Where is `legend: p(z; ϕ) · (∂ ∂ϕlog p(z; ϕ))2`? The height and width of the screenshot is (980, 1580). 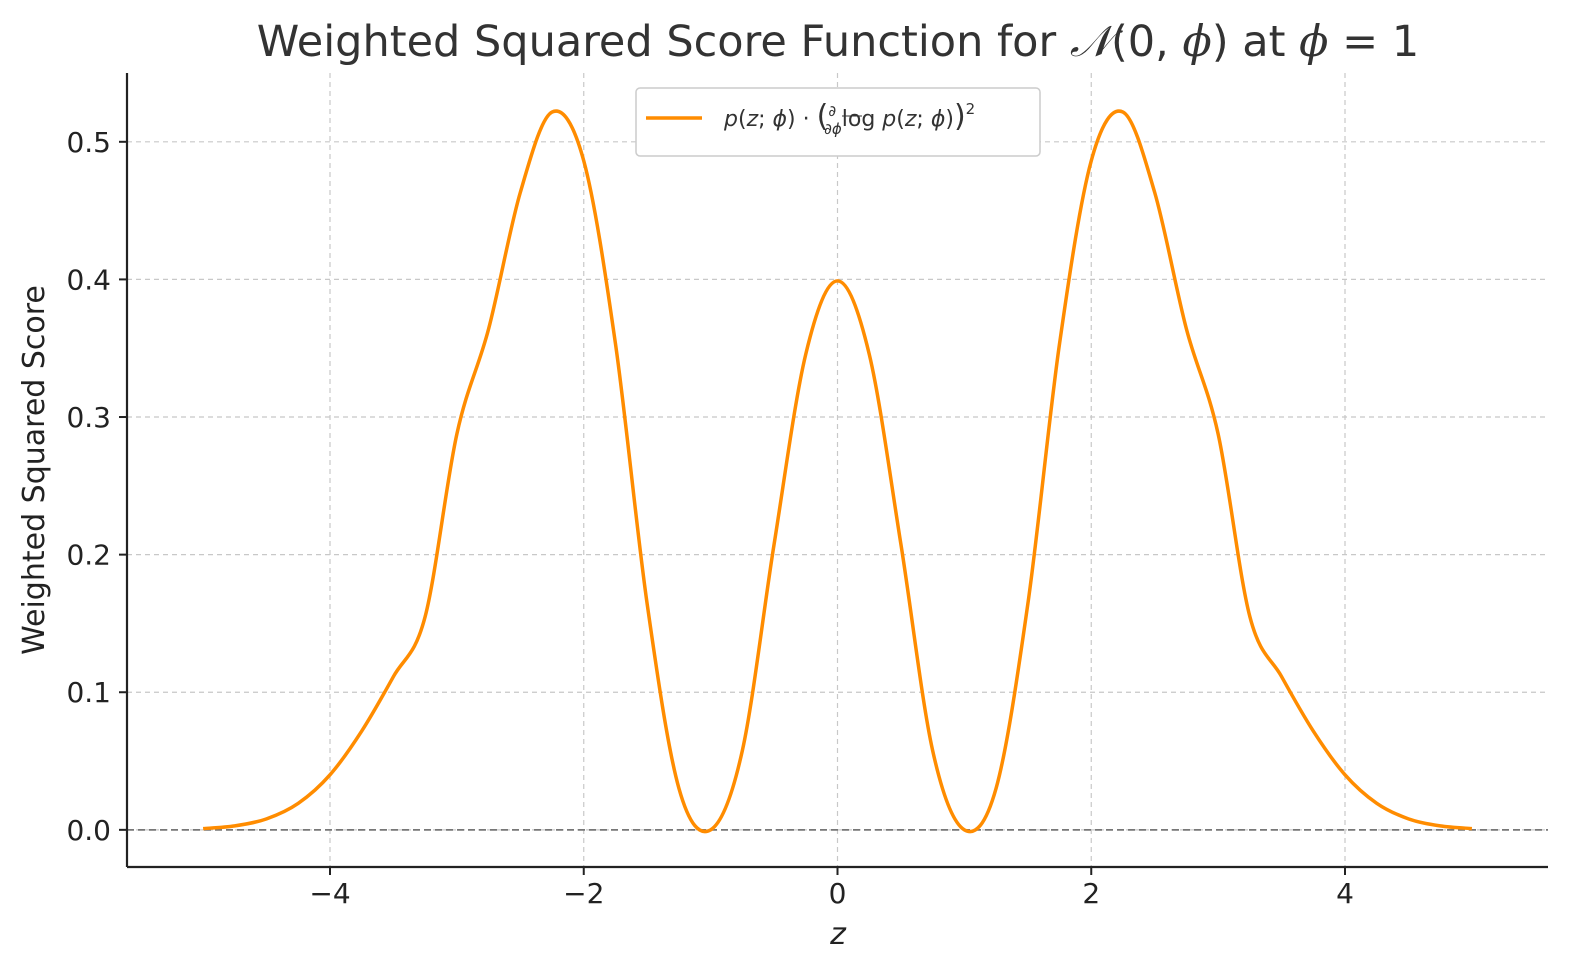 legend: p(z; ϕ) · (∂ ∂ϕlog p(z; ϕ))2 is located at coordinates (838, 122).